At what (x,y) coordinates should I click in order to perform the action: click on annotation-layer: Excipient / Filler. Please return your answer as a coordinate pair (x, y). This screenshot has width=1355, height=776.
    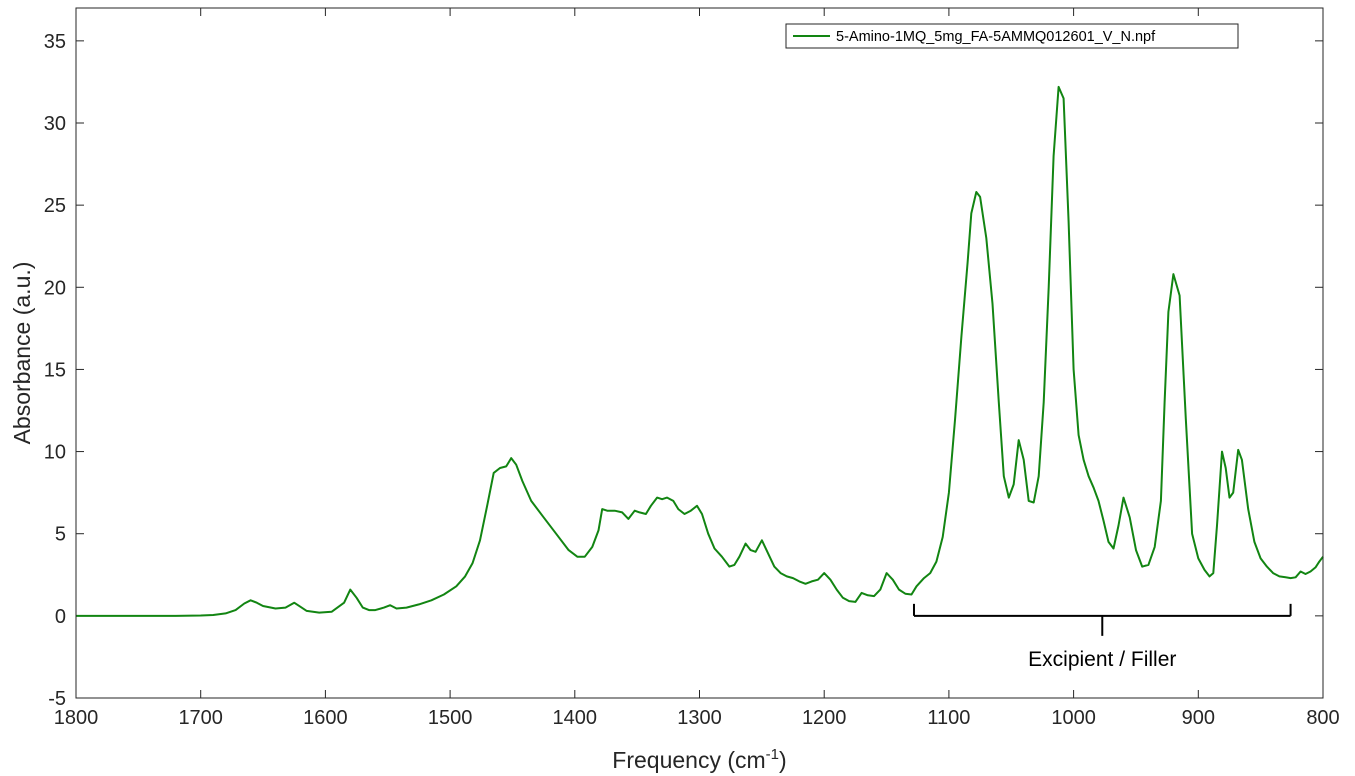
    Looking at the image, I should click on (1102, 637).